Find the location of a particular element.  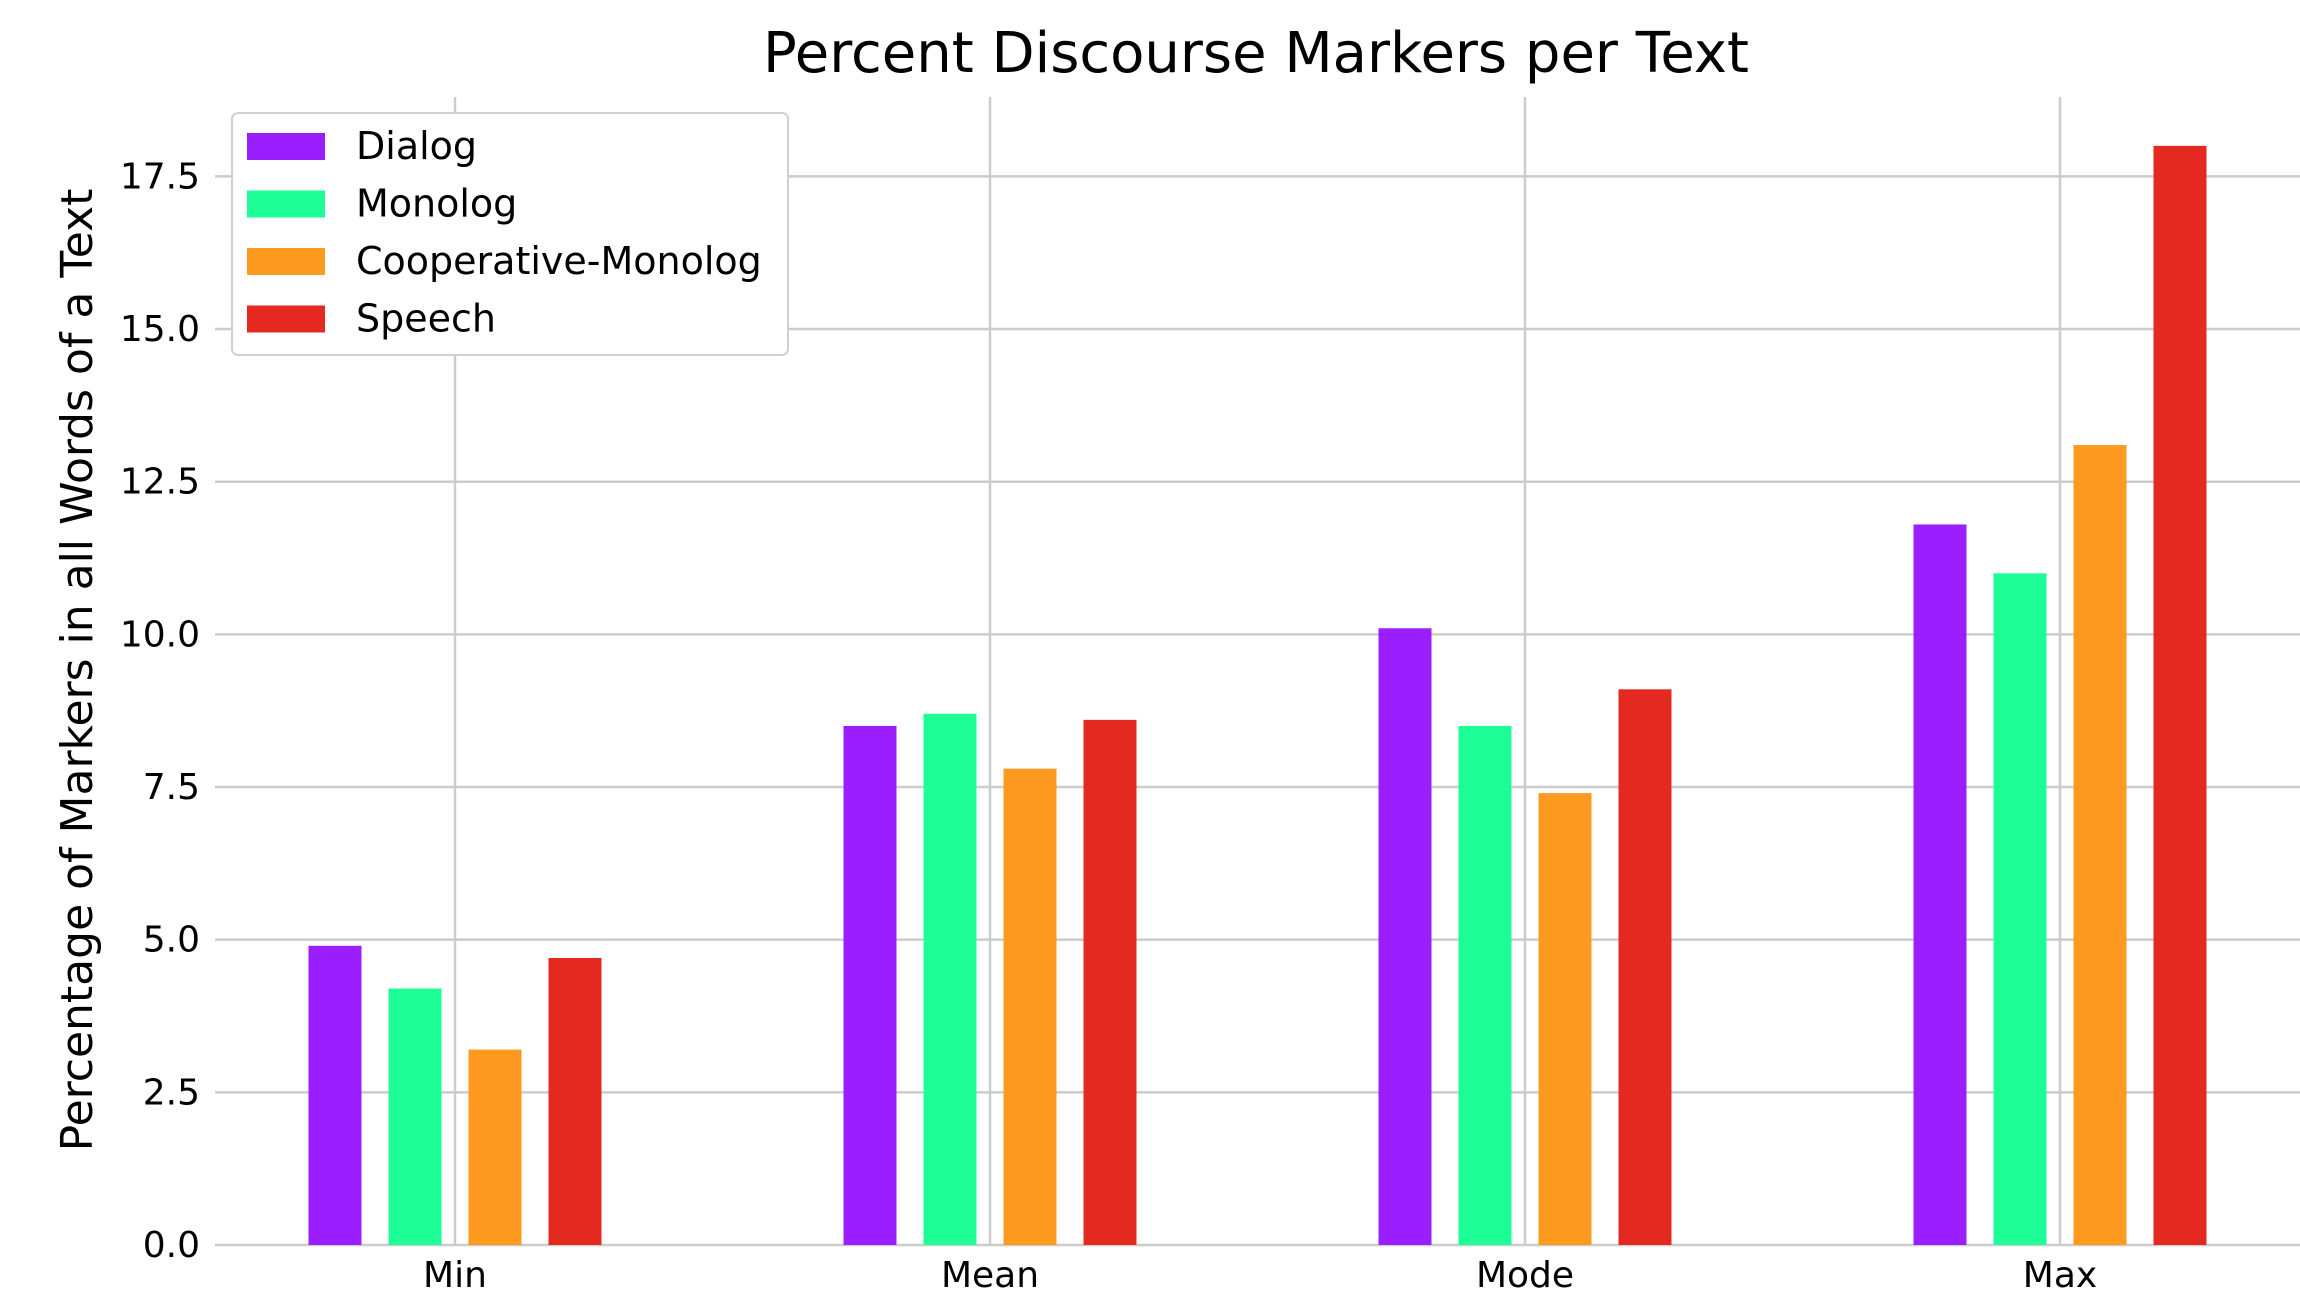

bar-speech-max is located at coordinates (2180, 695).